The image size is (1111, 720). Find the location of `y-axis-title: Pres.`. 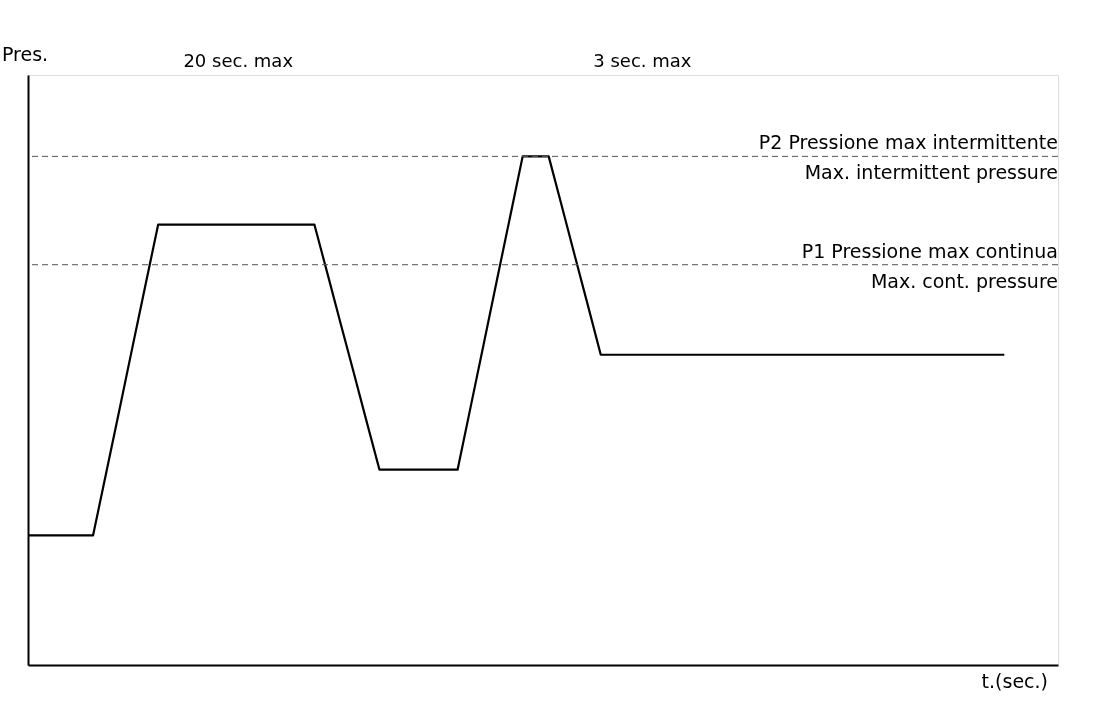

y-axis-title: Pres. is located at coordinates (25, 54).